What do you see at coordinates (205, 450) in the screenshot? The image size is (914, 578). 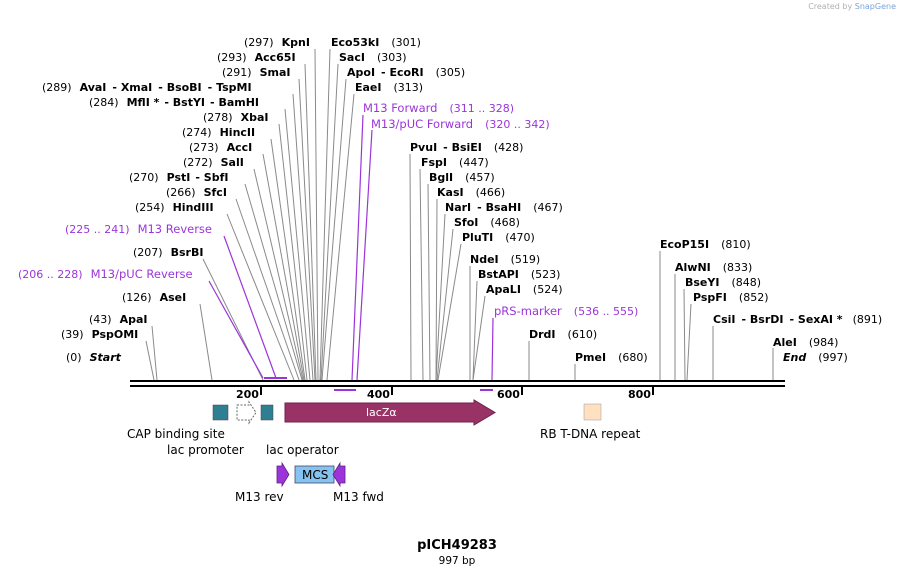 I see `lac-promoter-label: lac promoter` at bounding box center [205, 450].